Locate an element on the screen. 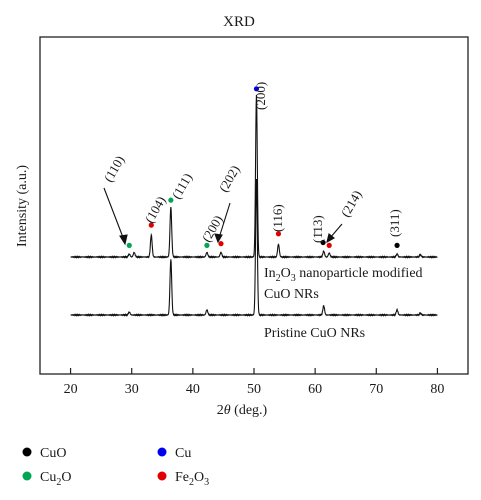 The image size is (481, 500). annotation-104: (104) is located at coordinates (155, 210).